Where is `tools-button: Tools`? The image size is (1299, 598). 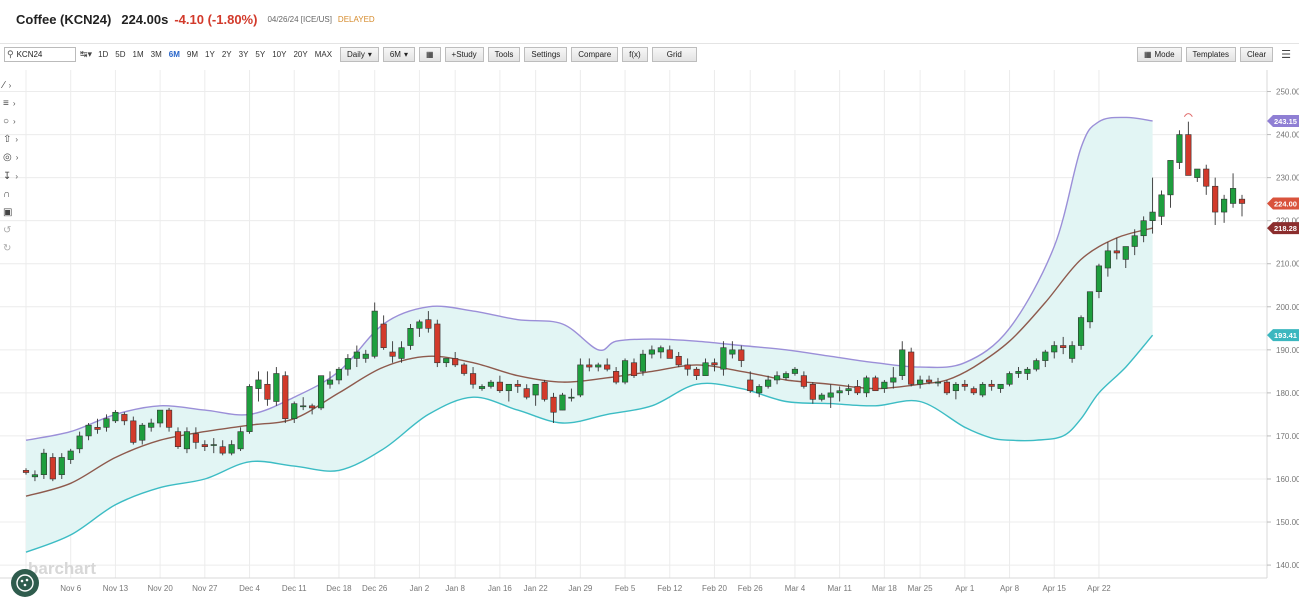 tools-button: Tools is located at coordinates (504, 54).